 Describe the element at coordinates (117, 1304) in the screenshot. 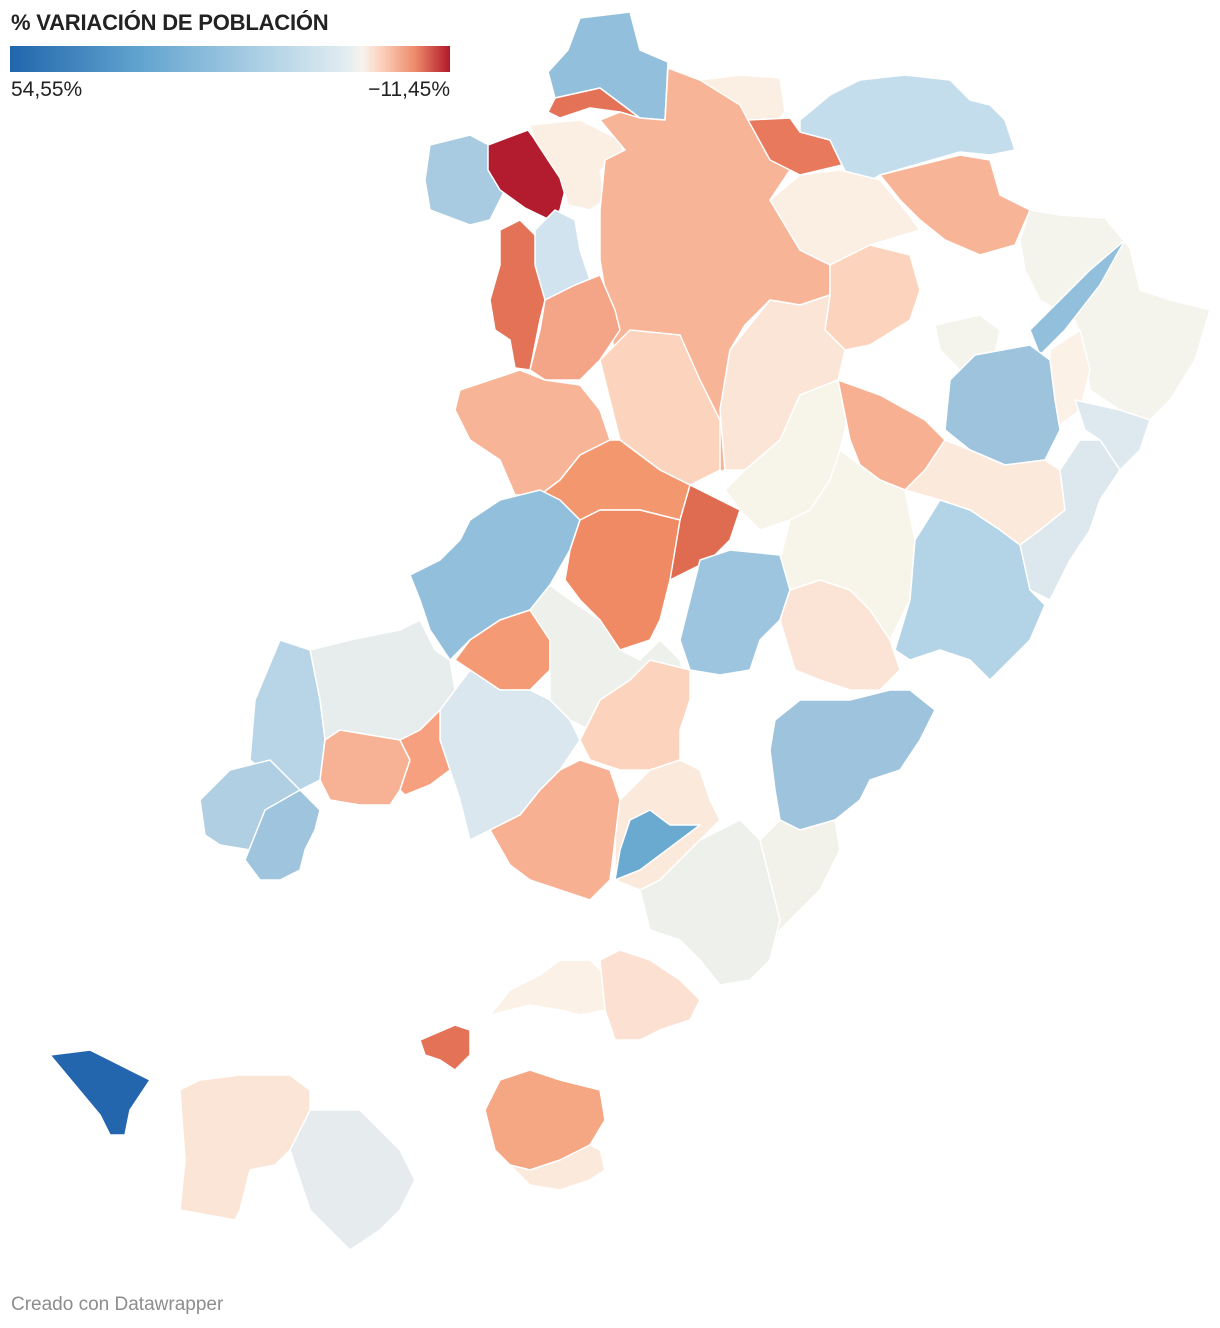

I see `credit-line: Creado con Datawrapper` at that location.